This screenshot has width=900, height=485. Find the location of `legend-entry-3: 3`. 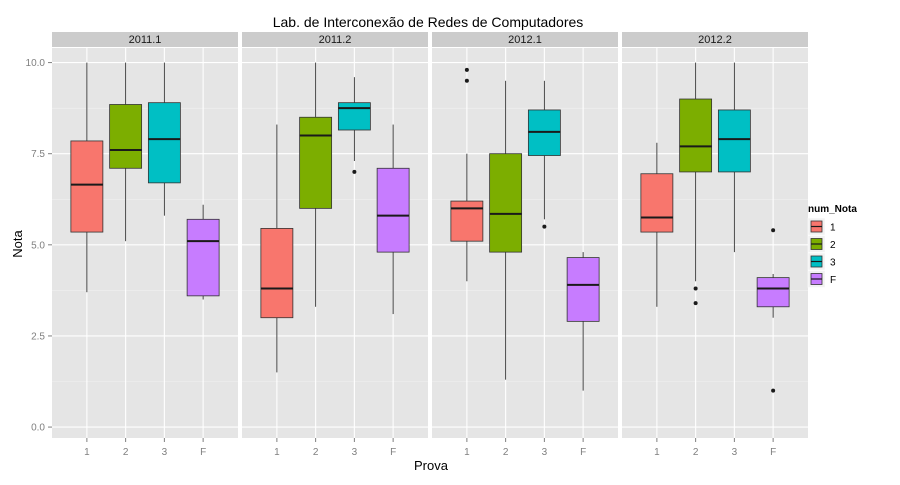

legend-entry-3: 3 is located at coordinates (821, 261).